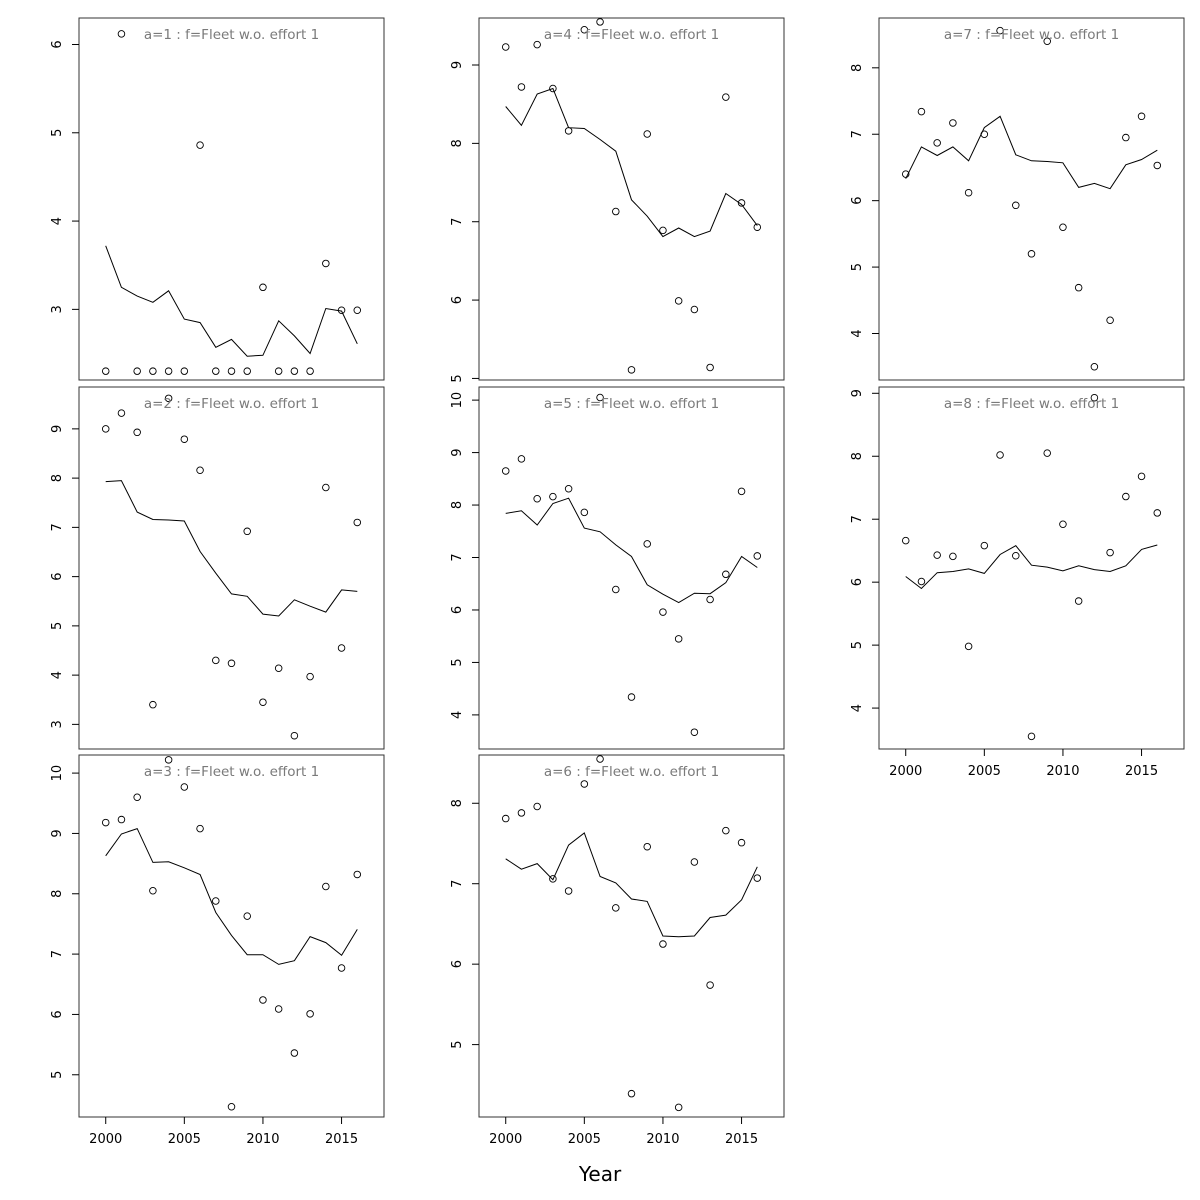 Image resolution: width=1200 pixels, height=1200 pixels. Describe the element at coordinates (231, 548) in the screenshot. I see `fitted-line` at that location.